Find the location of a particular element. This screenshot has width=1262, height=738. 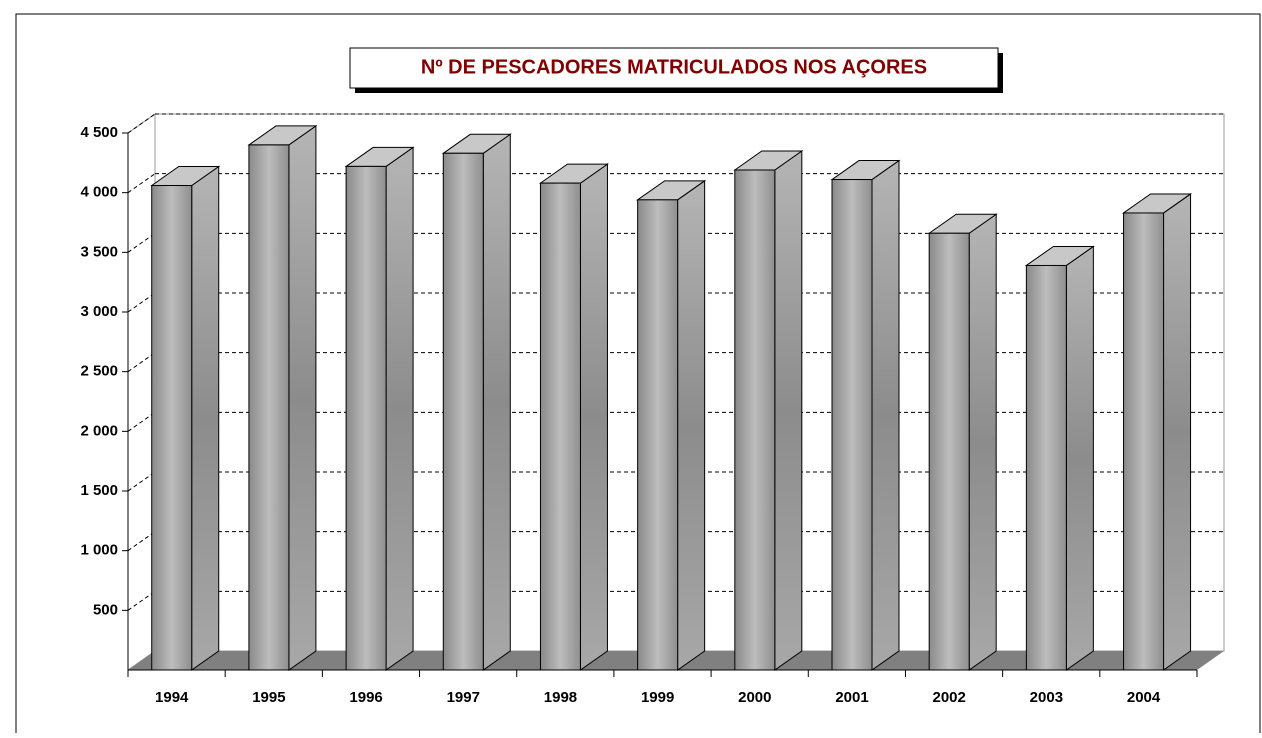

x-tick-label: 2002 is located at coordinates (948, 697).